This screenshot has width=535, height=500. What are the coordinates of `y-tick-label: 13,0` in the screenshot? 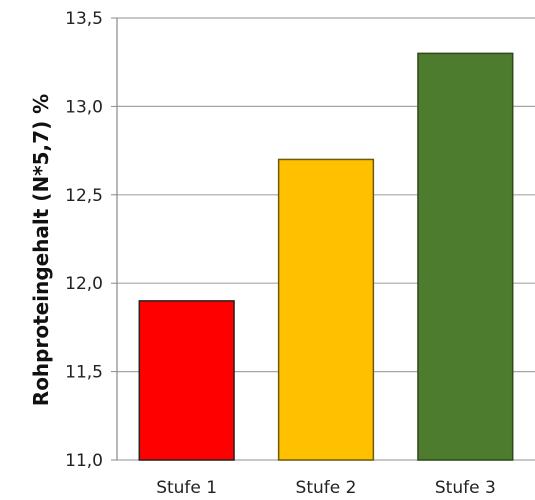 It's located at (84, 107).